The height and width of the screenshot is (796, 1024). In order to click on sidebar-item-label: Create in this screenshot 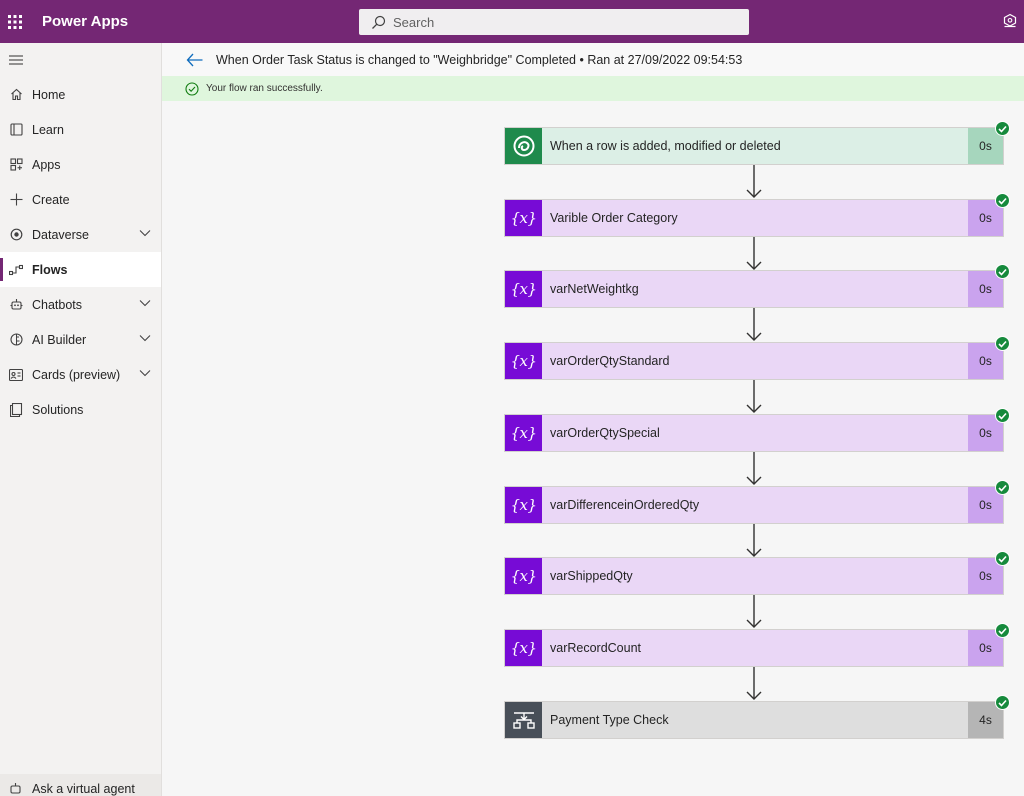, I will do `click(51, 199)`.